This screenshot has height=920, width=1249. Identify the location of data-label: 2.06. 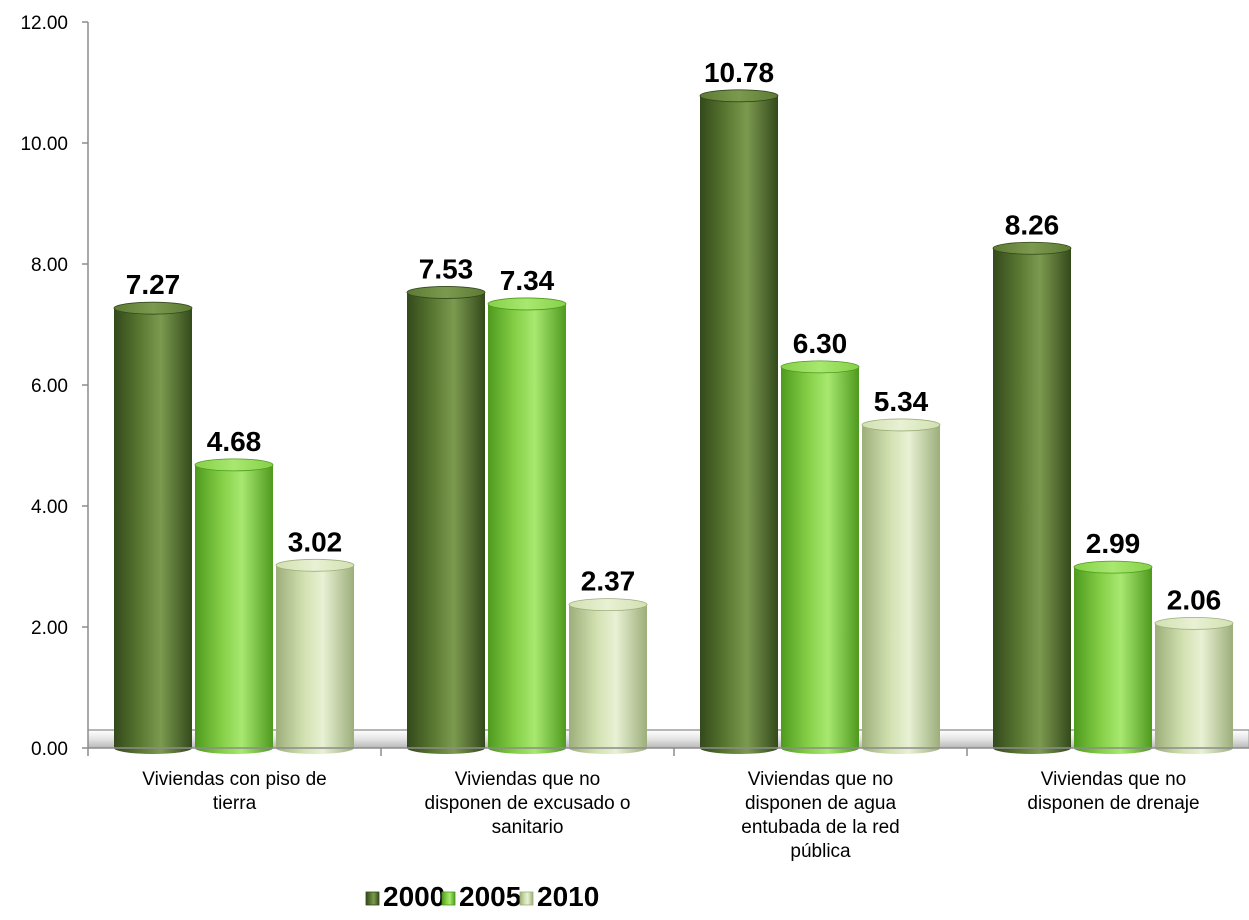
(1194, 599).